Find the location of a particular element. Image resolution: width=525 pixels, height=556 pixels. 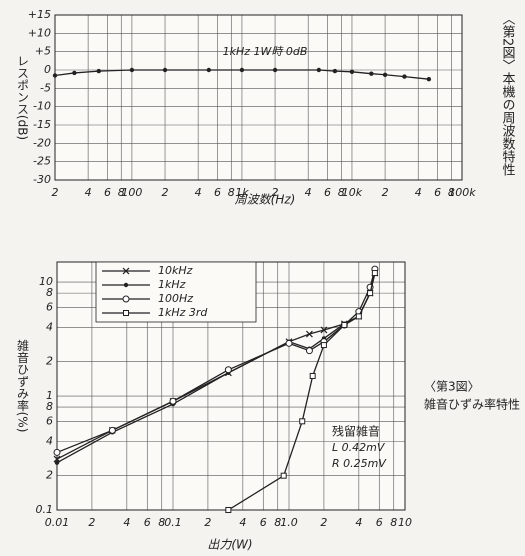

x-tick-label: 100k is located at coordinates (462, 192).